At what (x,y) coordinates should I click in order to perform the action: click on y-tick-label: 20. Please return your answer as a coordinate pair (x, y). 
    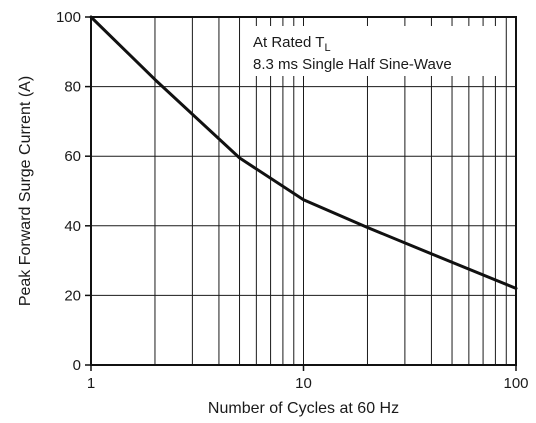
    Looking at the image, I should click on (72, 295).